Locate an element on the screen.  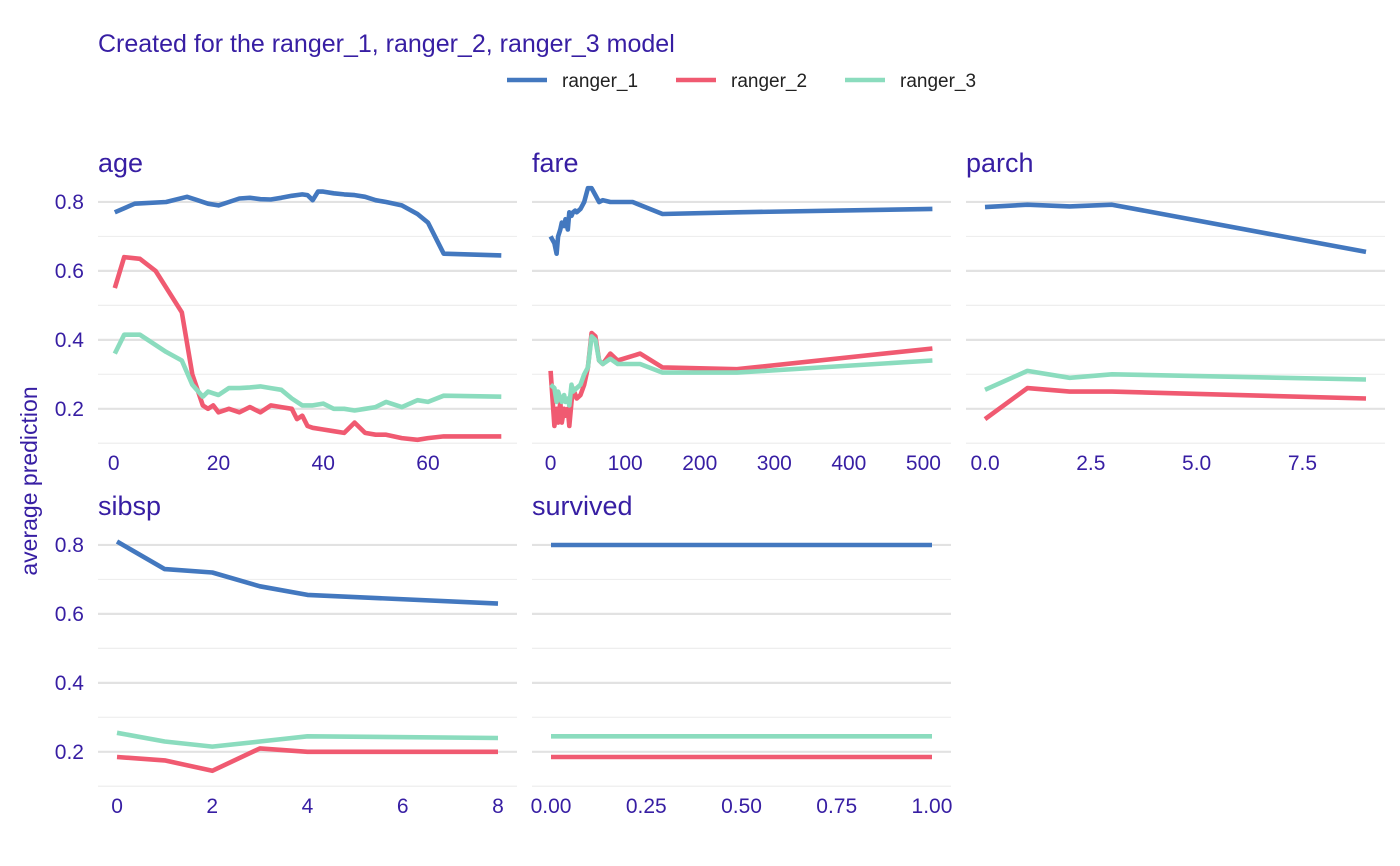
y-axis-title: average prediction is located at coordinates (29, 480).